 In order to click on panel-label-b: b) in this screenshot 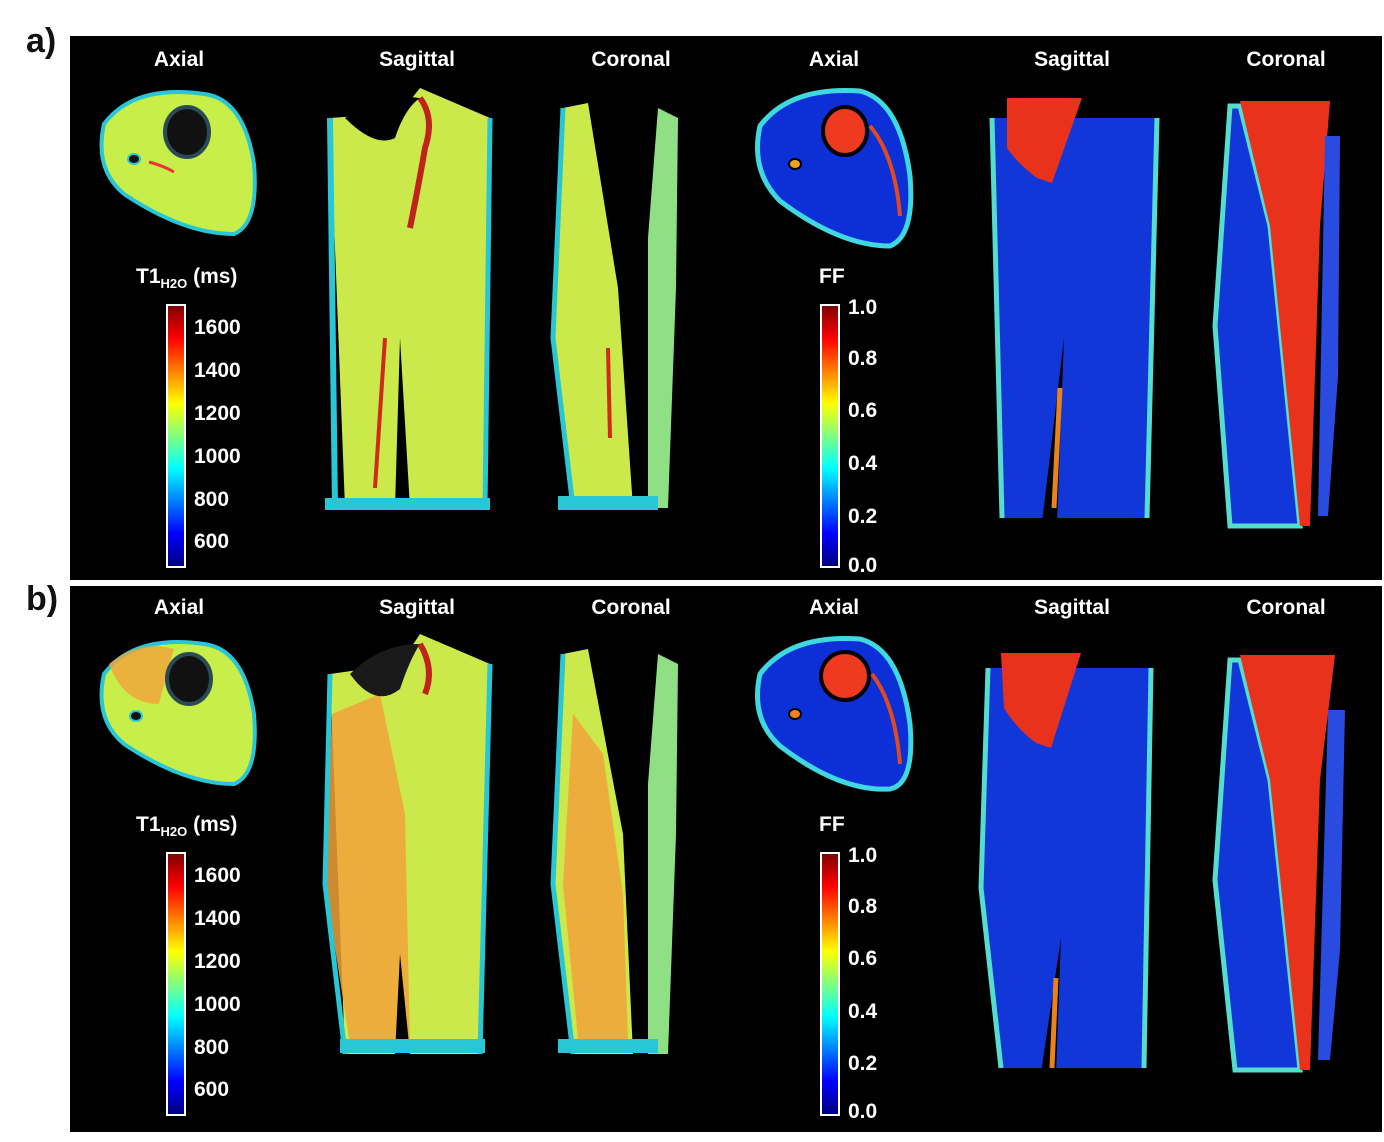, I will do `click(42, 599)`.